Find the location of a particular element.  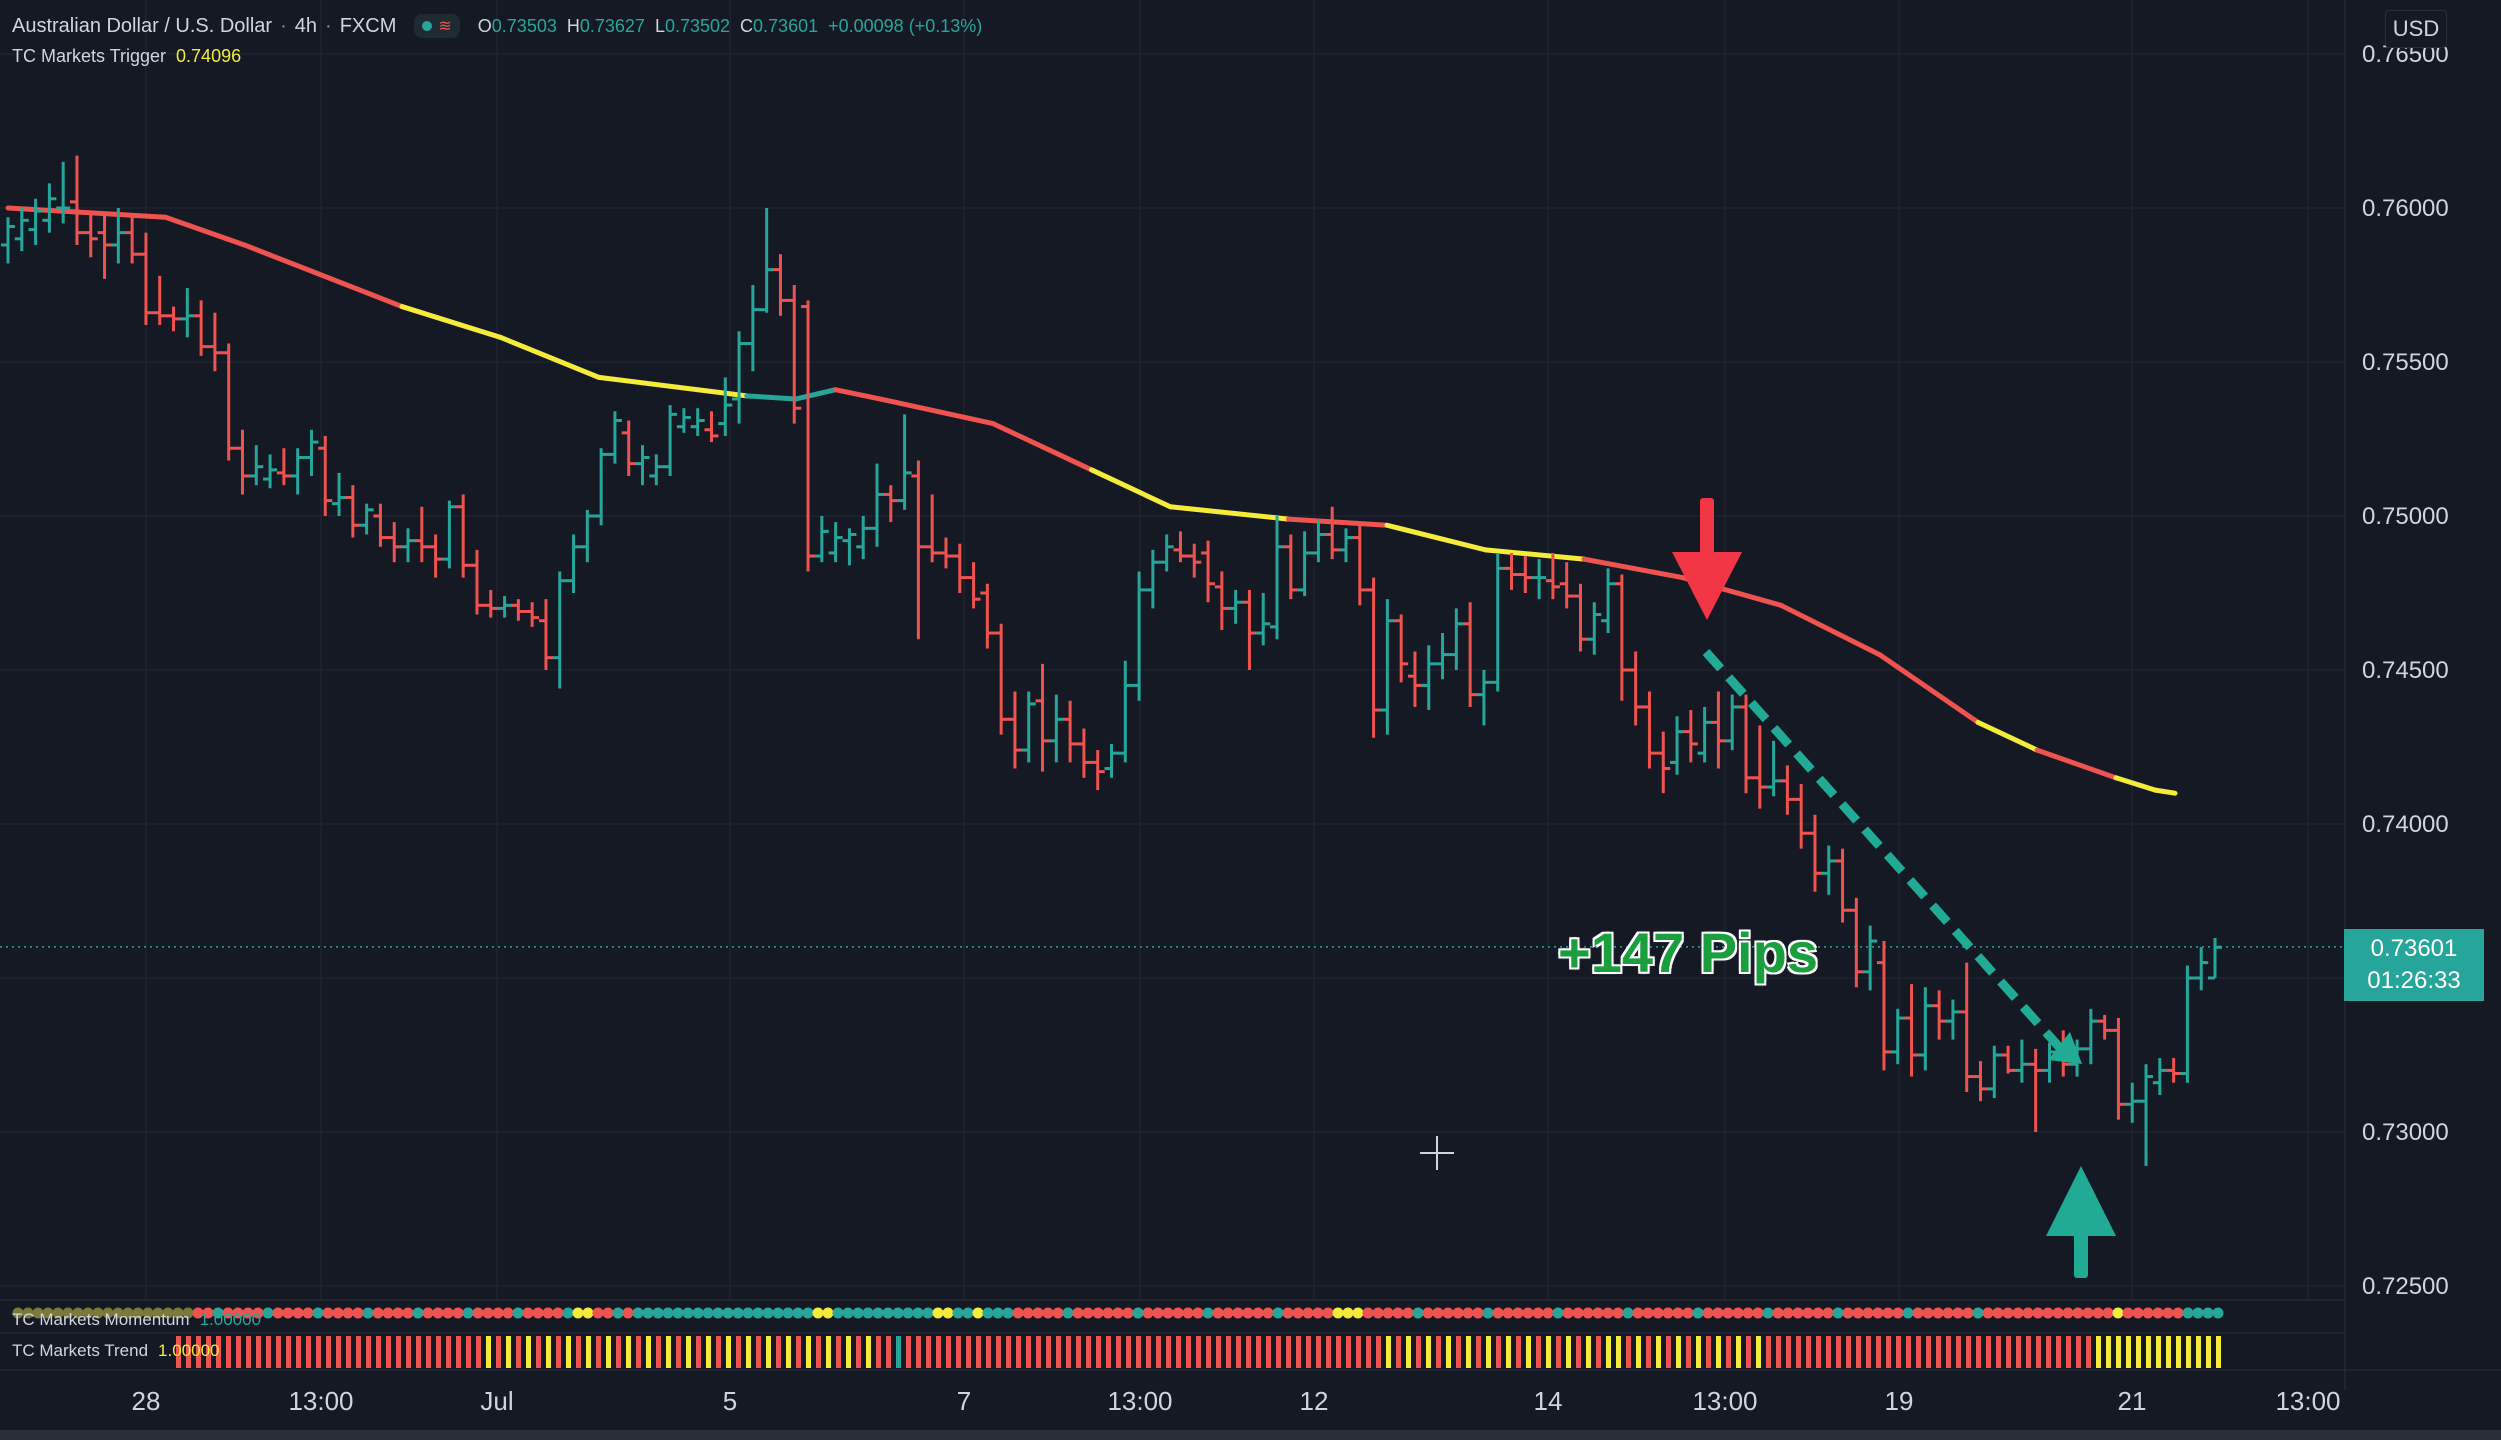

time-axis: 28 13:00 Jul 5 7 13:00 12 14 13:00 19 21 13:00 is located at coordinates (1250, 1404).